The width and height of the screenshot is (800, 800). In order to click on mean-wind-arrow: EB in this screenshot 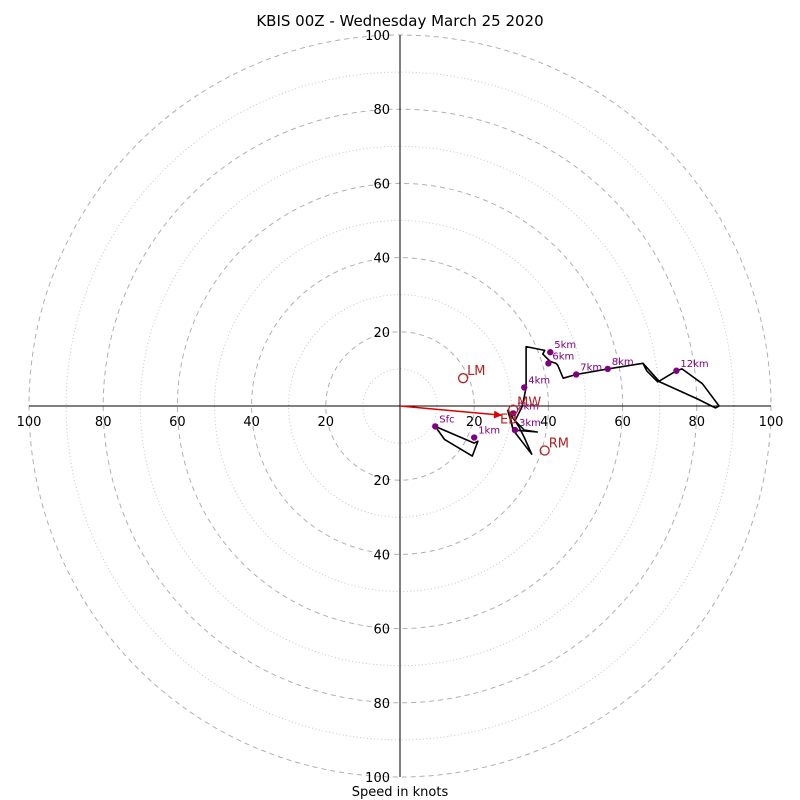, I will do `click(458, 416)`.